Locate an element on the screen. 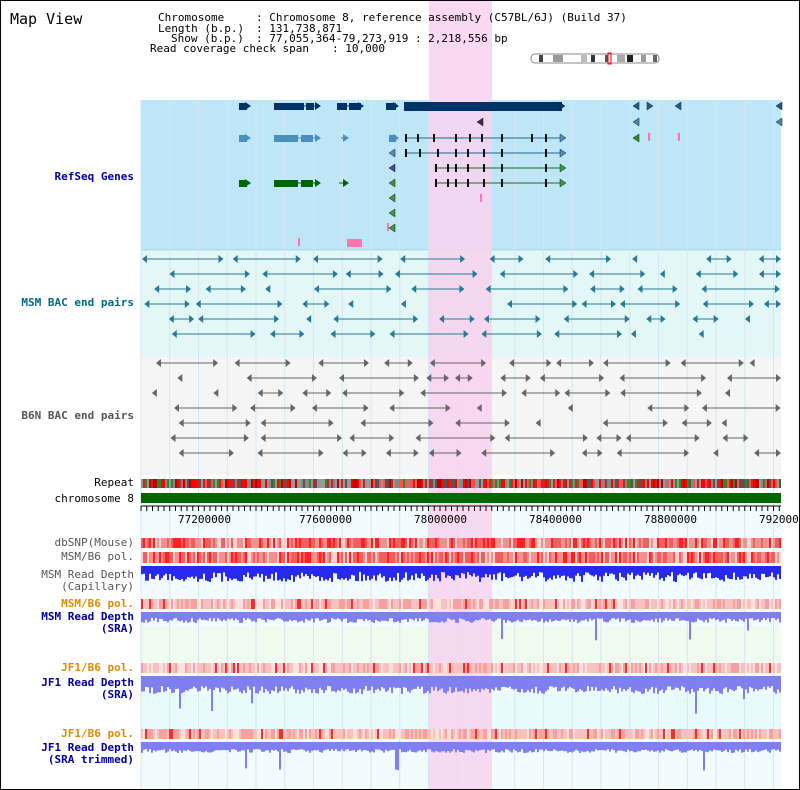 The height and width of the screenshot is (790, 800). msm-b6-pol-label-2: MSM/B6 pol. is located at coordinates (97, 603).